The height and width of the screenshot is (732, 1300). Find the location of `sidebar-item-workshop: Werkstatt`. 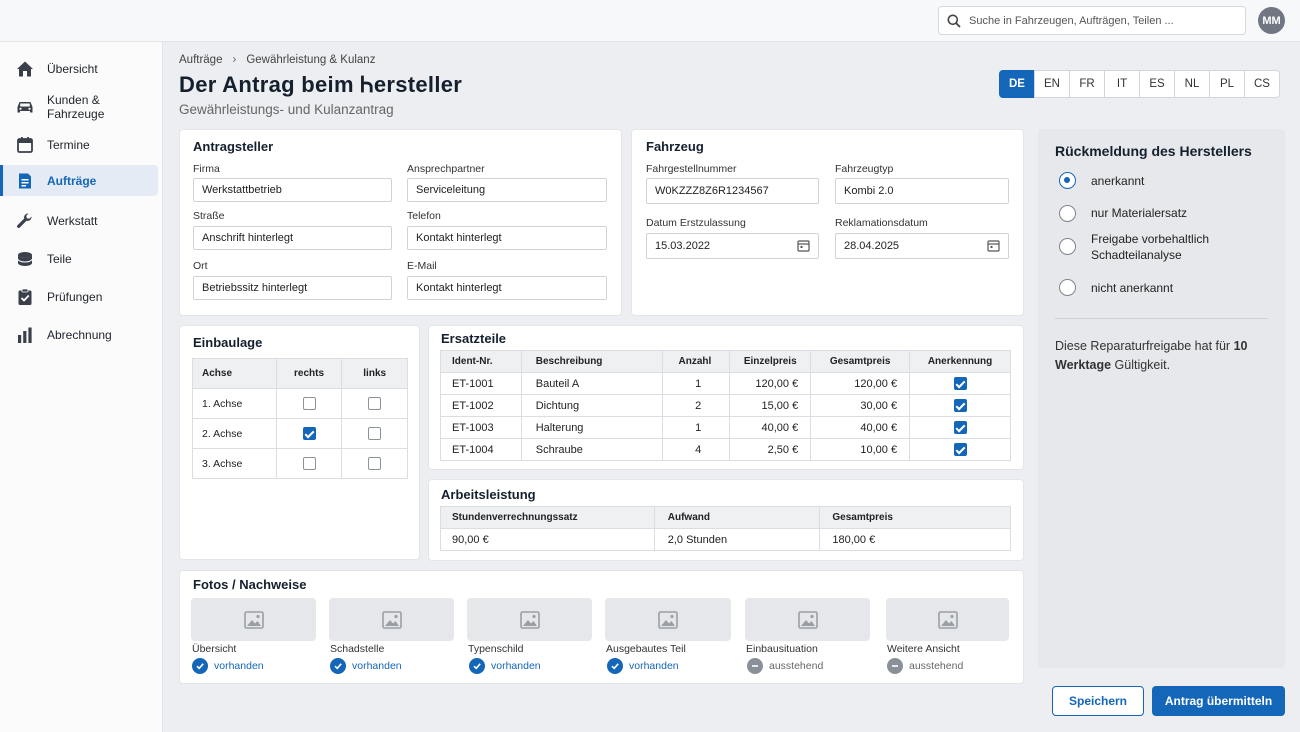

sidebar-item-workshop: Werkstatt is located at coordinates (79, 220).